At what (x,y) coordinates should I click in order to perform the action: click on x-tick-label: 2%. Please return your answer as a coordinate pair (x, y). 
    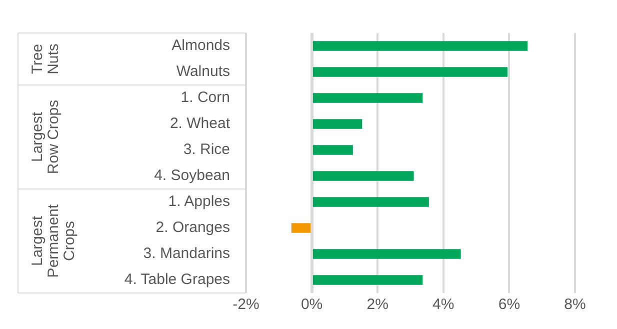
    Looking at the image, I should click on (377, 305).